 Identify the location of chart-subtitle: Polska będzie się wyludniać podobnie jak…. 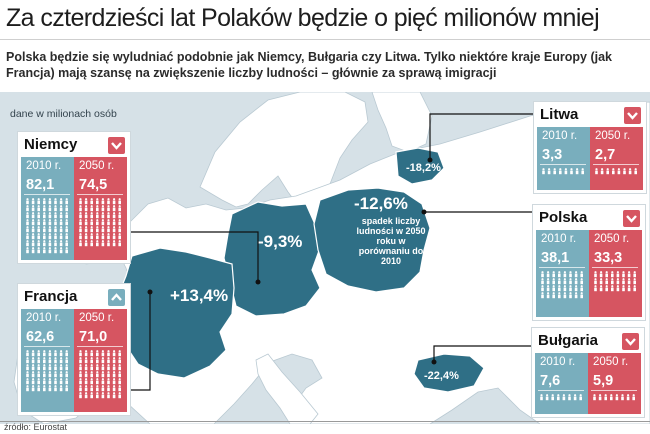
(309, 65).